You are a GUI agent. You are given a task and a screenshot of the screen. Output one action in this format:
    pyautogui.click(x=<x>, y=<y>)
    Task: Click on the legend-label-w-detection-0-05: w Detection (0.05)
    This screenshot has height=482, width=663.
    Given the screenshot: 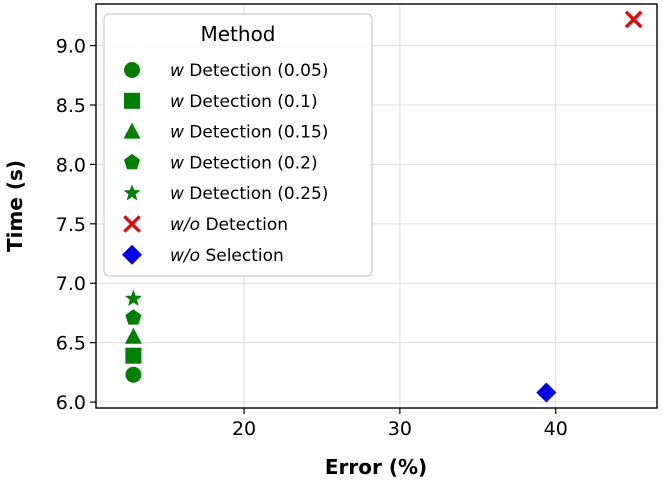 What is the action you would take?
    pyautogui.click(x=249, y=71)
    